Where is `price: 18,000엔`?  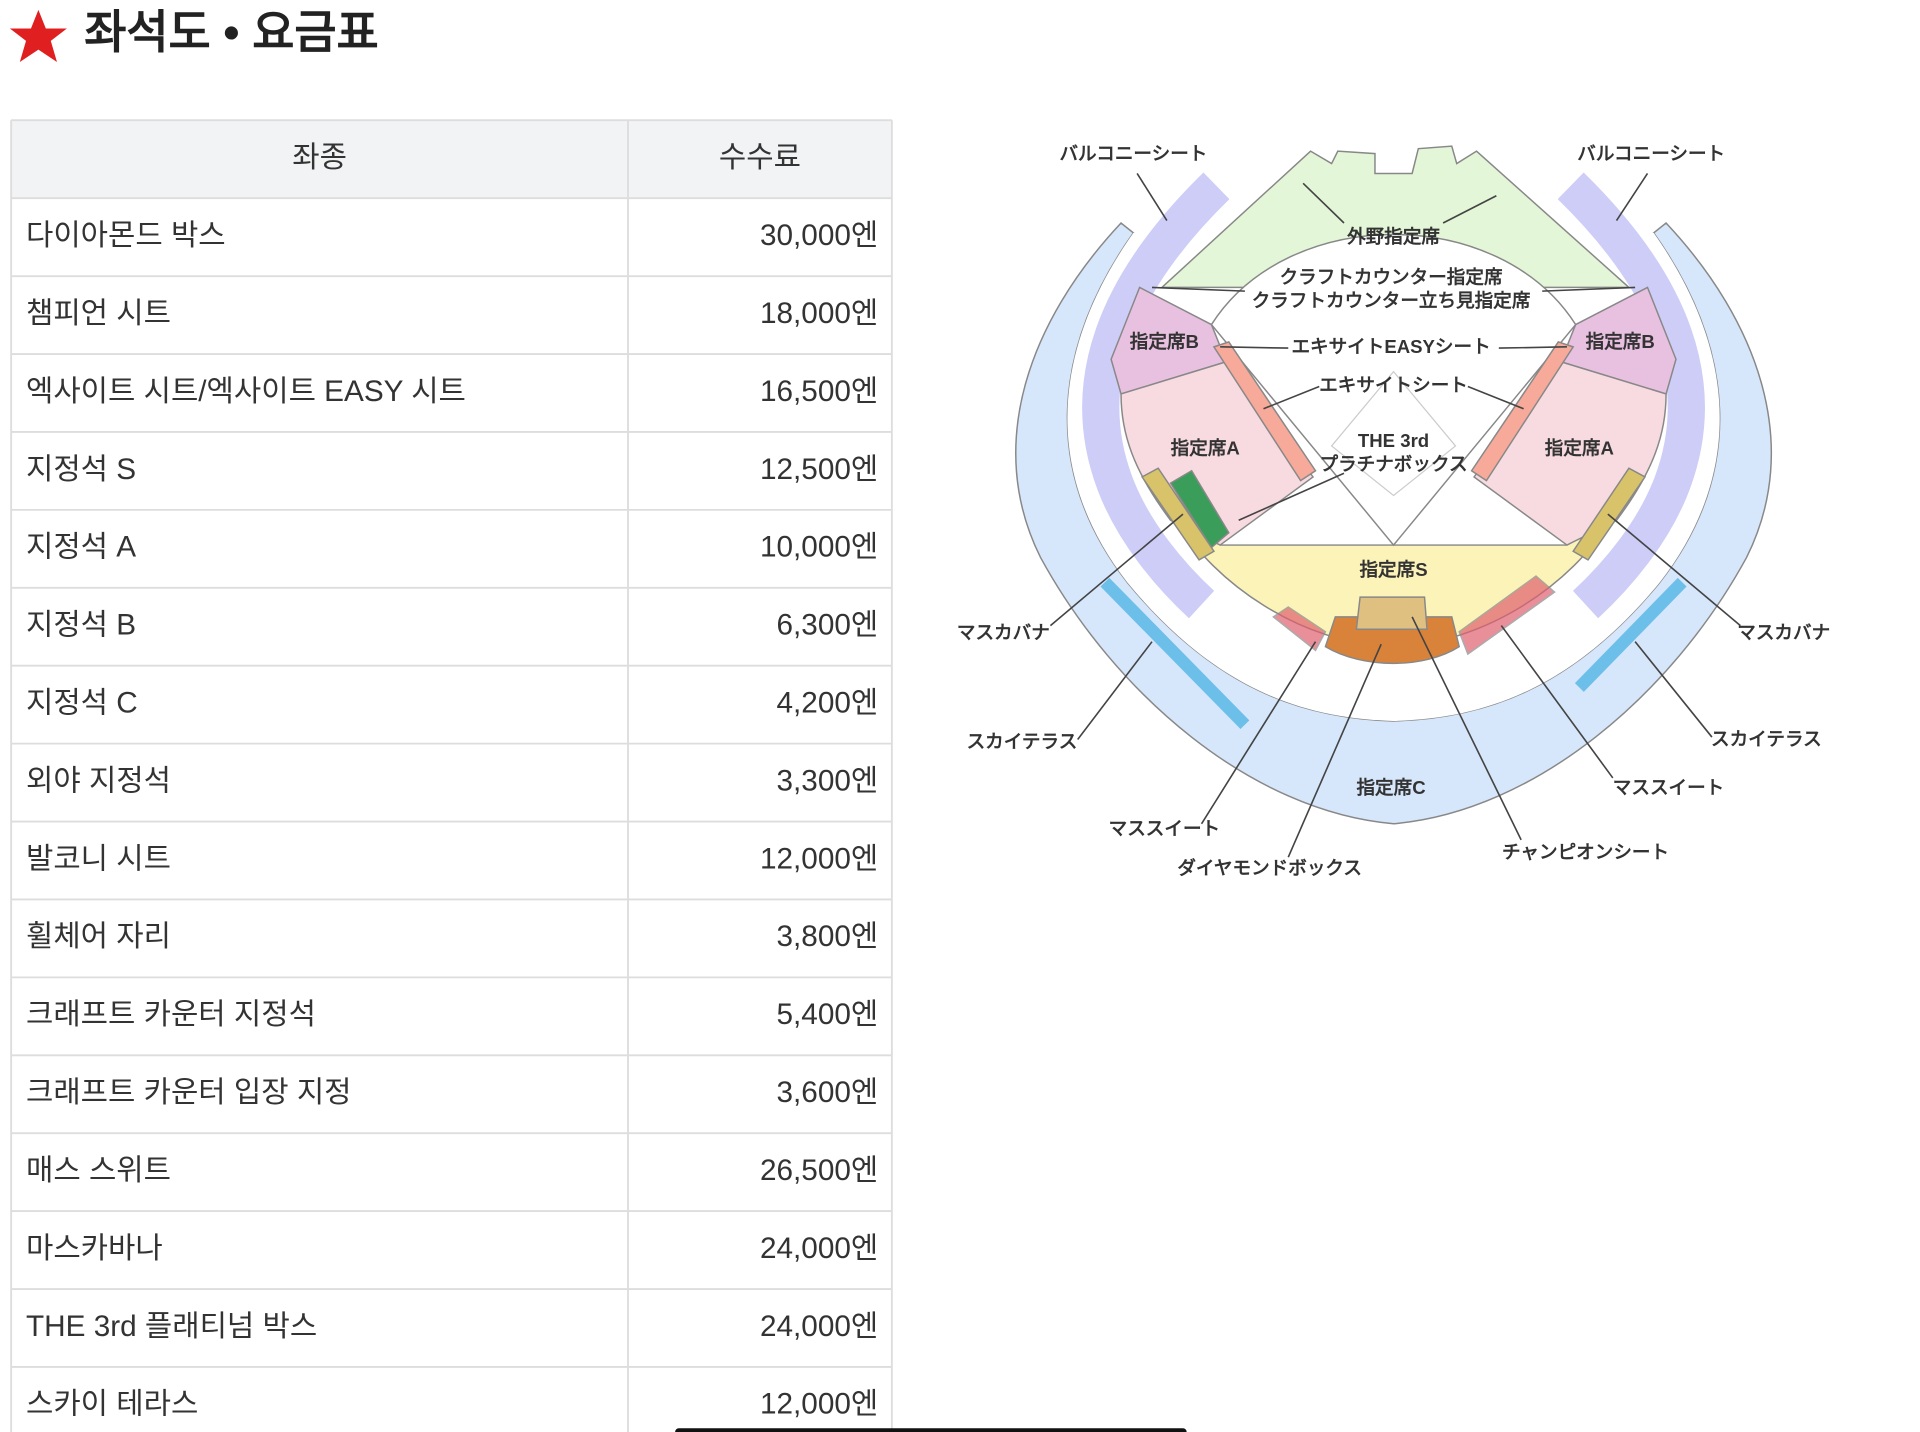 price: 18,000엔 is located at coordinates (819, 313).